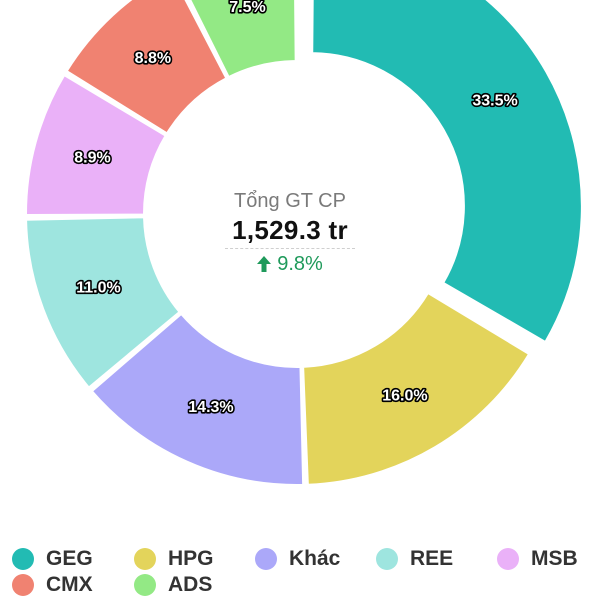  I want to click on legend-label: MSB, so click(554, 558).